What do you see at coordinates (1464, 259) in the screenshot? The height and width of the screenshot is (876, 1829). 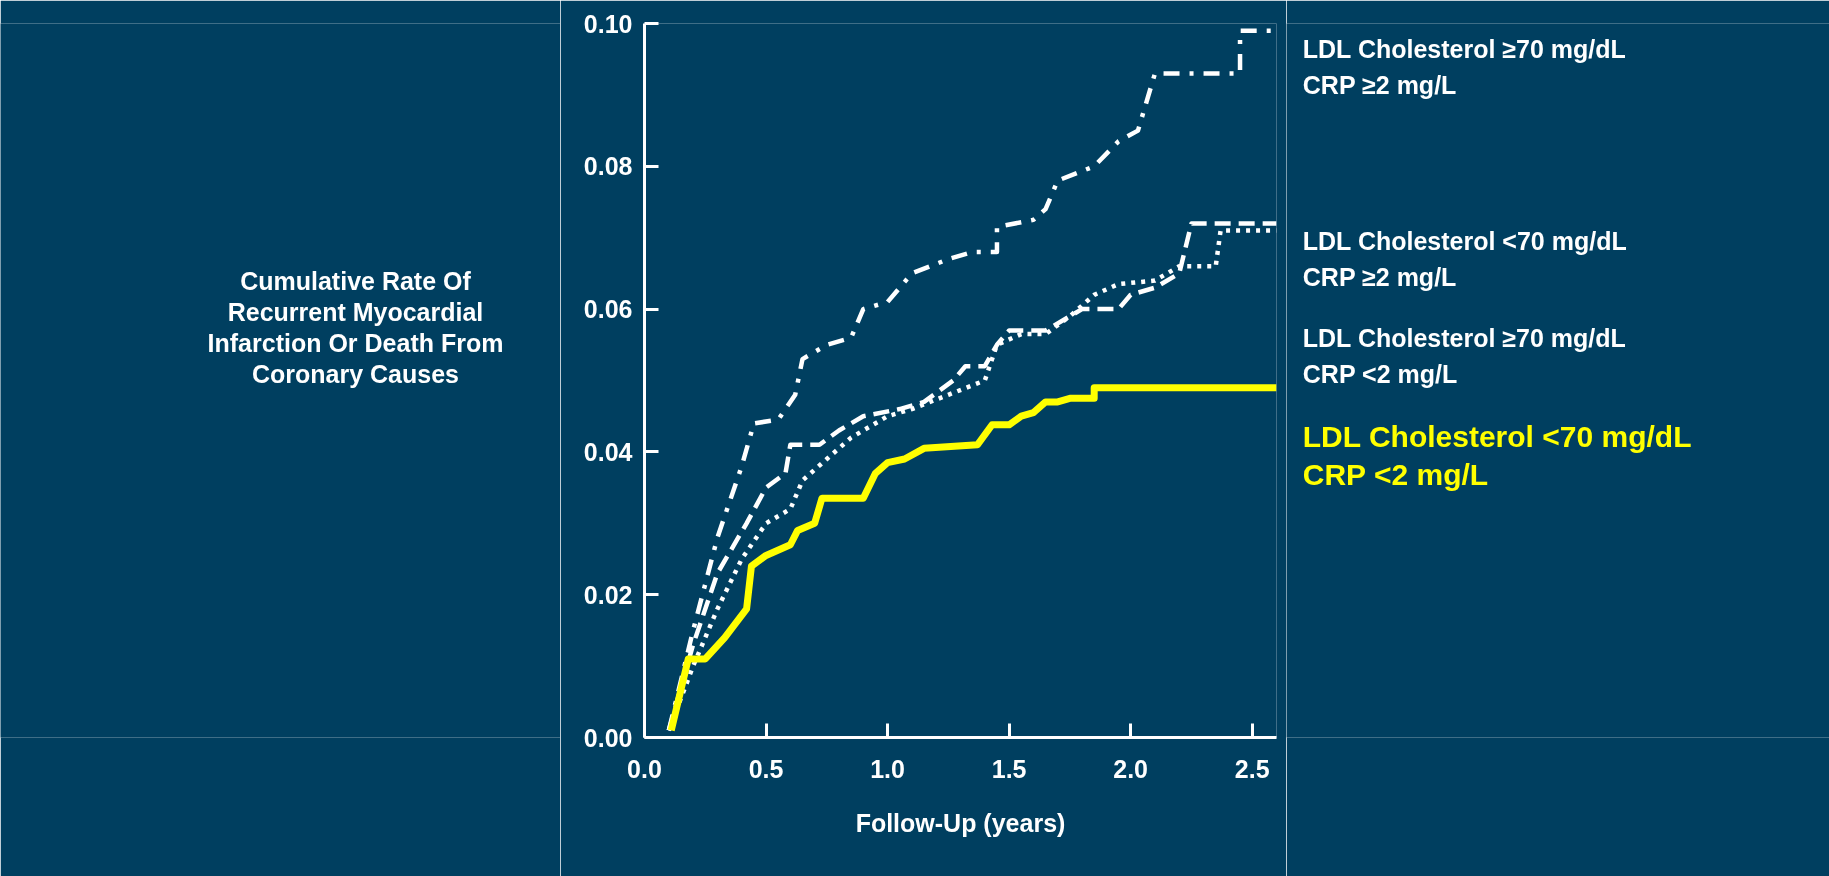 I see `series-label: LDL Cholesterol <70 mg/dL CRP ≥2 mg/L` at bounding box center [1464, 259].